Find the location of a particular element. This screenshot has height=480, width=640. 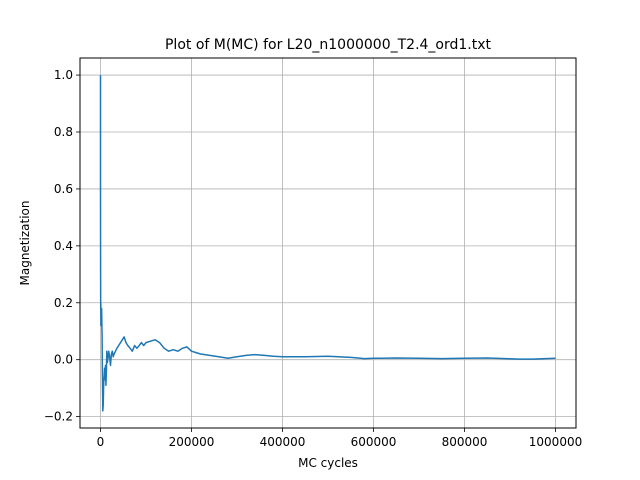

x-axis-label: MC cycles is located at coordinates (328, 463).